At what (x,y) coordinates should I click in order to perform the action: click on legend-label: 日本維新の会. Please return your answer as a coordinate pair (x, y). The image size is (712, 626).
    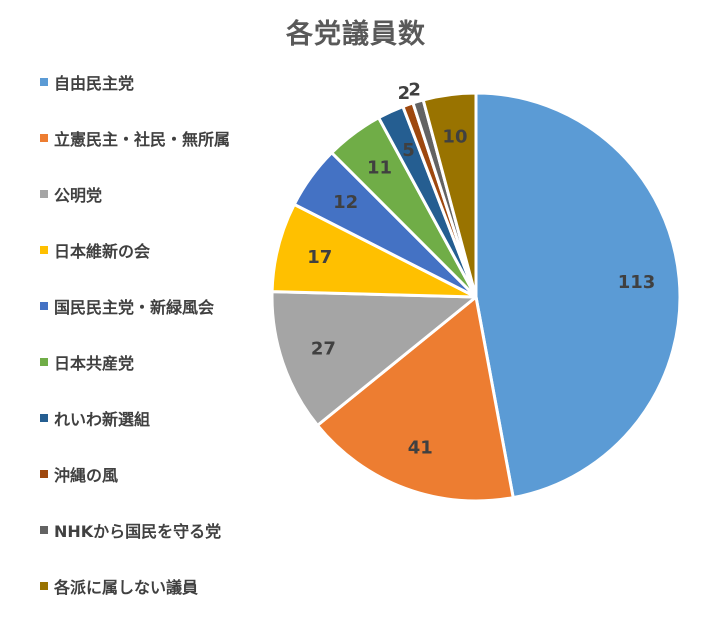
    Looking at the image, I should click on (102, 251).